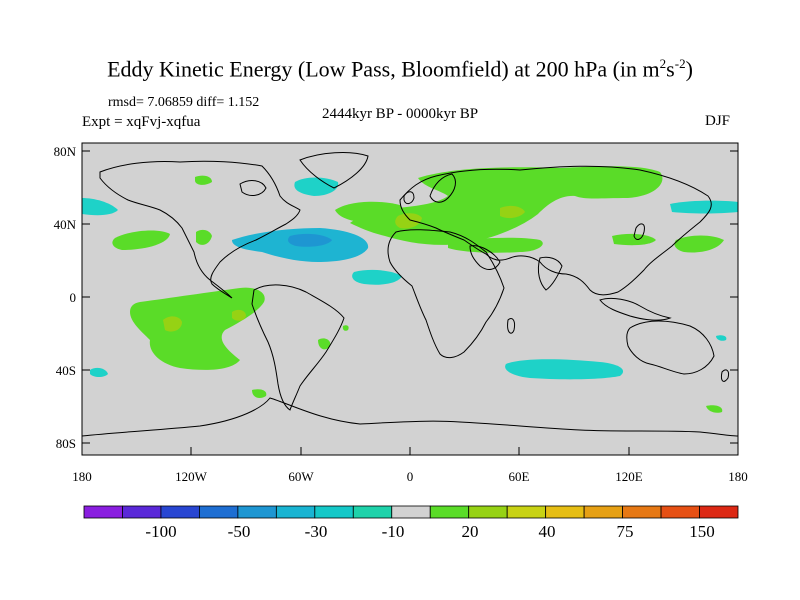 This screenshot has width=800, height=600. Describe the element at coordinates (670, 347) in the screenshot. I see `coastline-australia` at that location.